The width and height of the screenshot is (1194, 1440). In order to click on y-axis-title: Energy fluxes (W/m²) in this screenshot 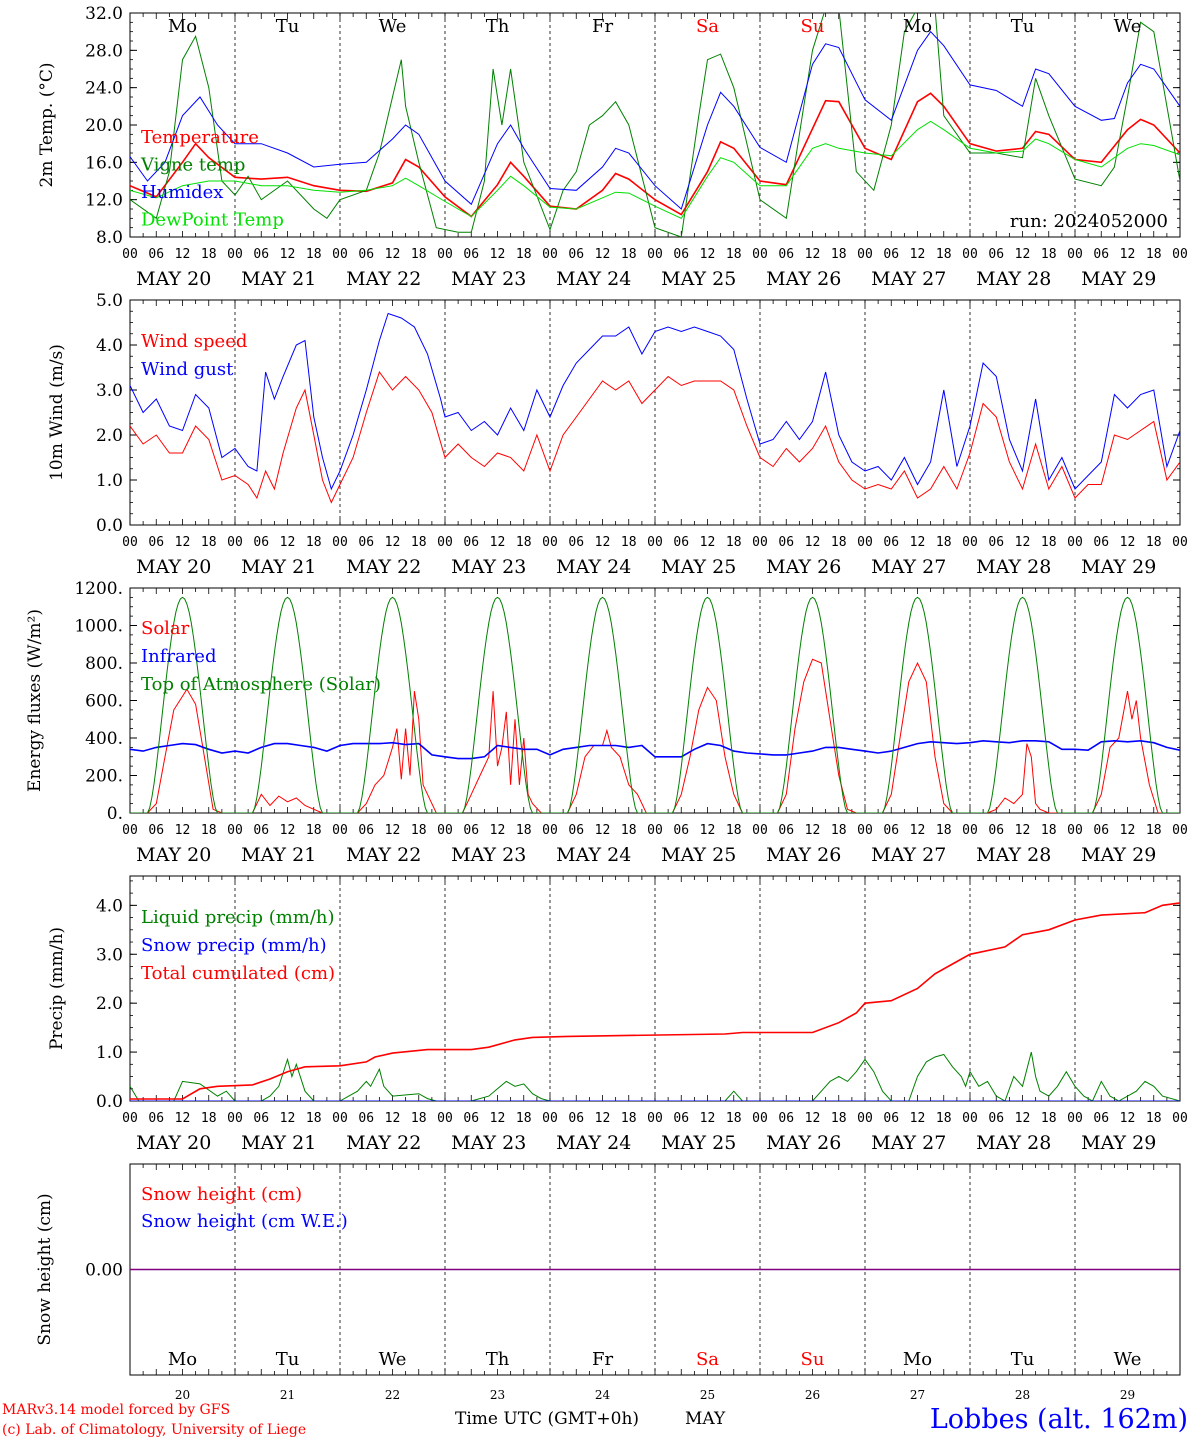, I will do `click(35, 700)`.